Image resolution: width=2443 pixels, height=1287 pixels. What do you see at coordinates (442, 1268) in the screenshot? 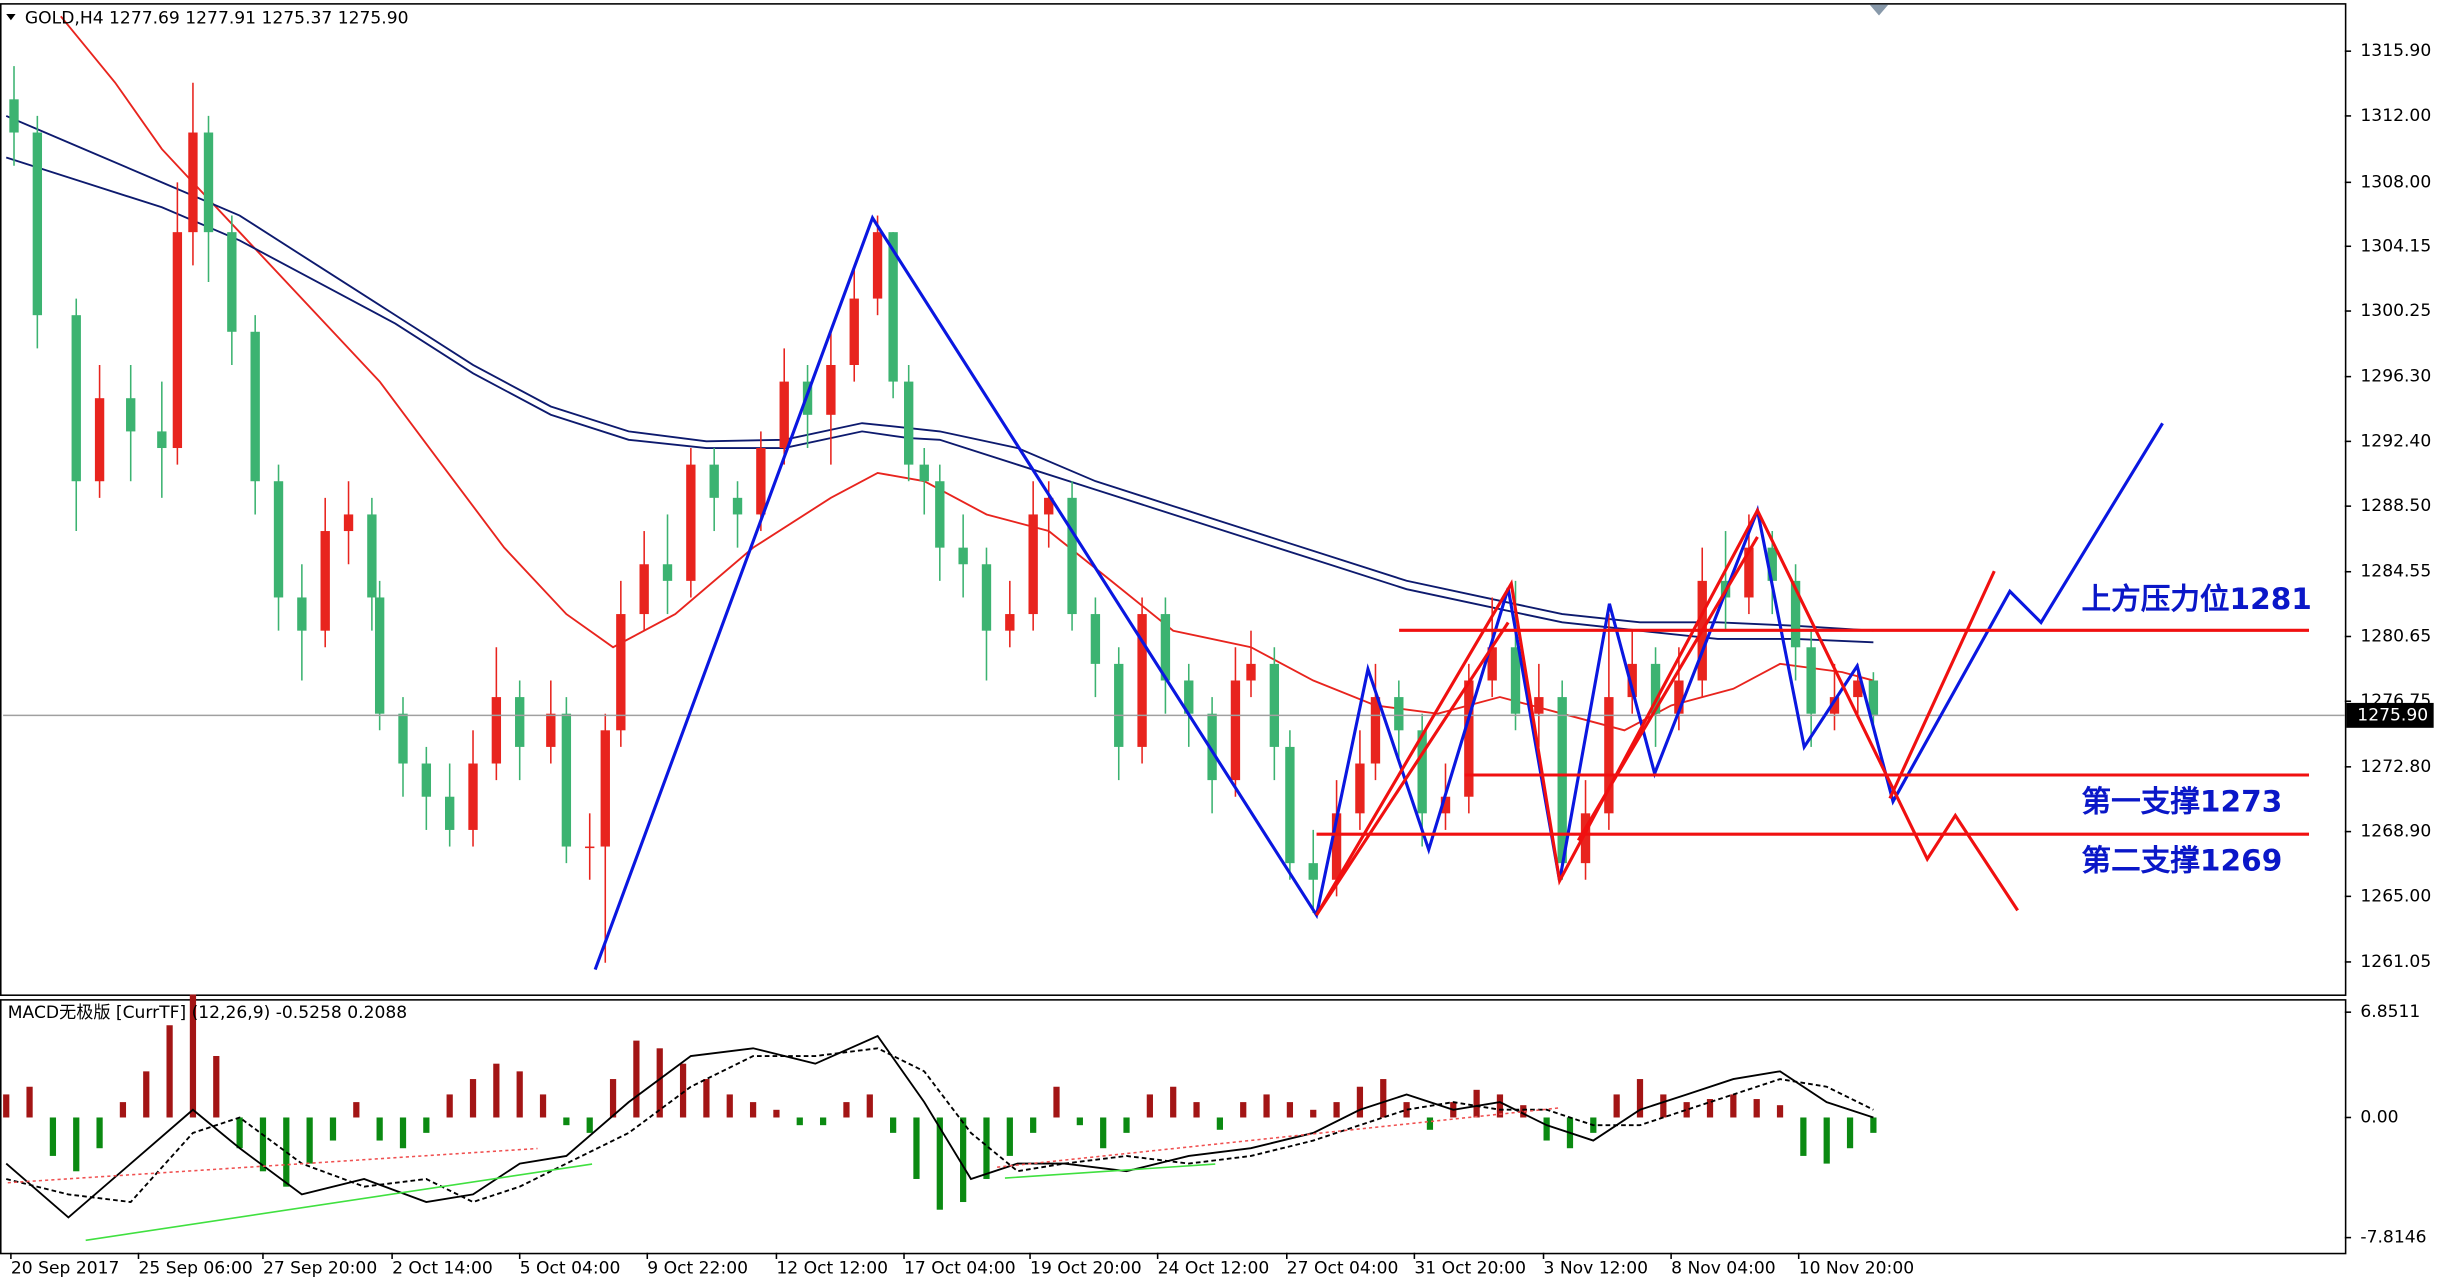
I see `x-tick-label: 2 Oct 14:00` at bounding box center [442, 1268].